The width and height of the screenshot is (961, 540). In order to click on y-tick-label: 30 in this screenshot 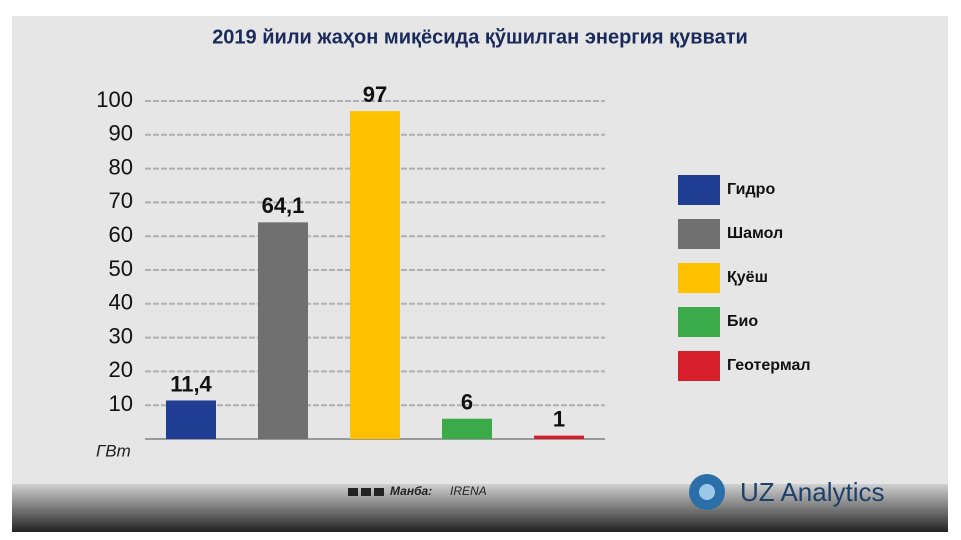, I will do `click(121, 335)`.